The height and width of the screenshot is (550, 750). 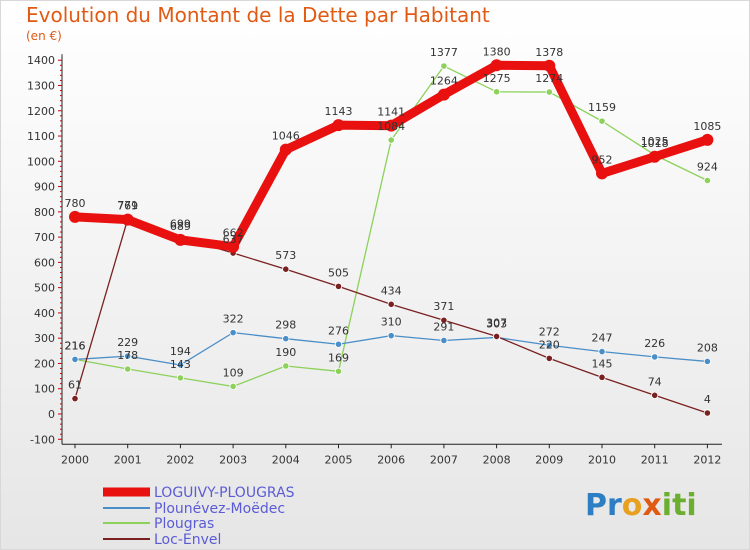 What do you see at coordinates (75, 203) in the screenshot?
I see `data-label: 780` at bounding box center [75, 203].